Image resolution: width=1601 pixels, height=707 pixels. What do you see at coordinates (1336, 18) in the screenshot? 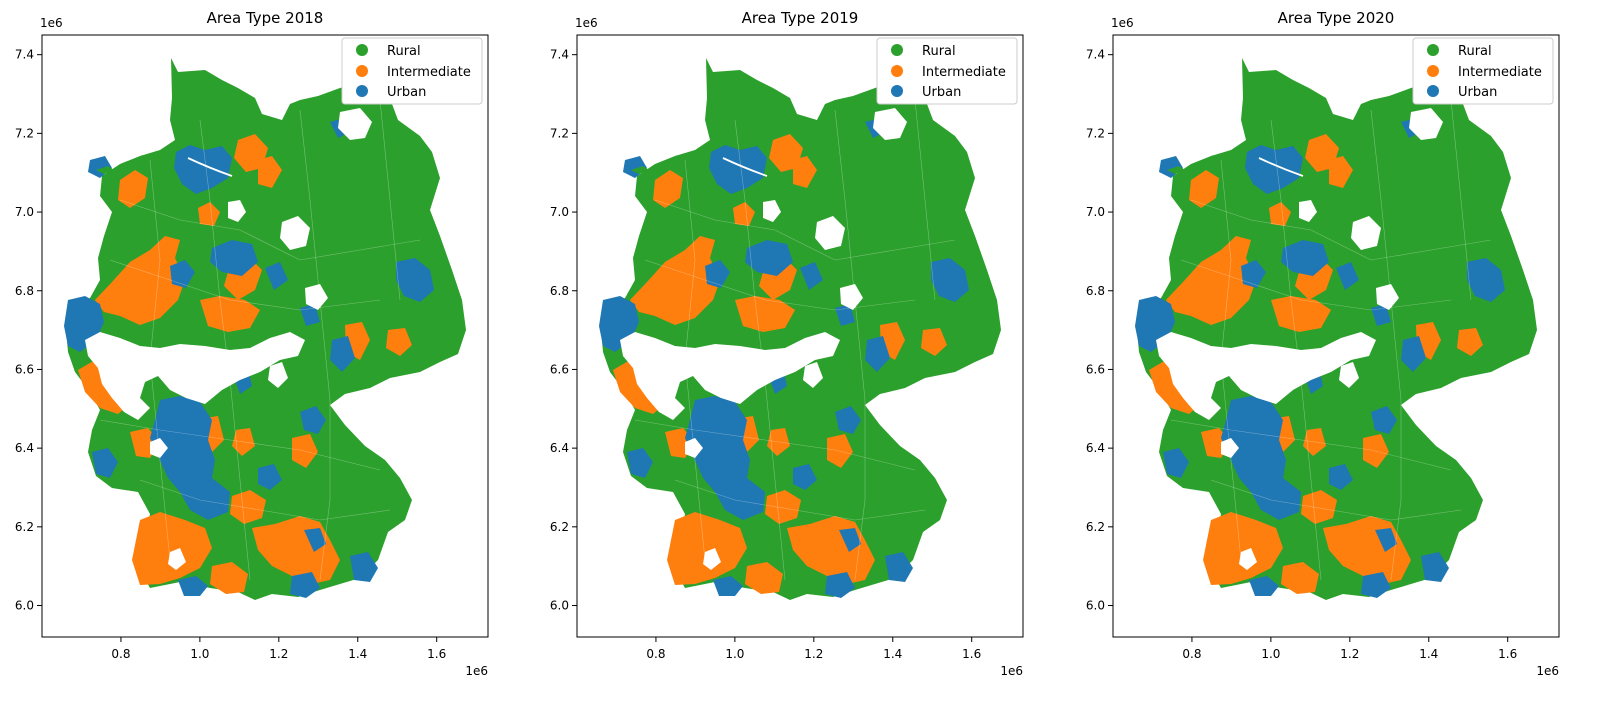
I see `panel-title: Area Type 2020` at bounding box center [1336, 18].